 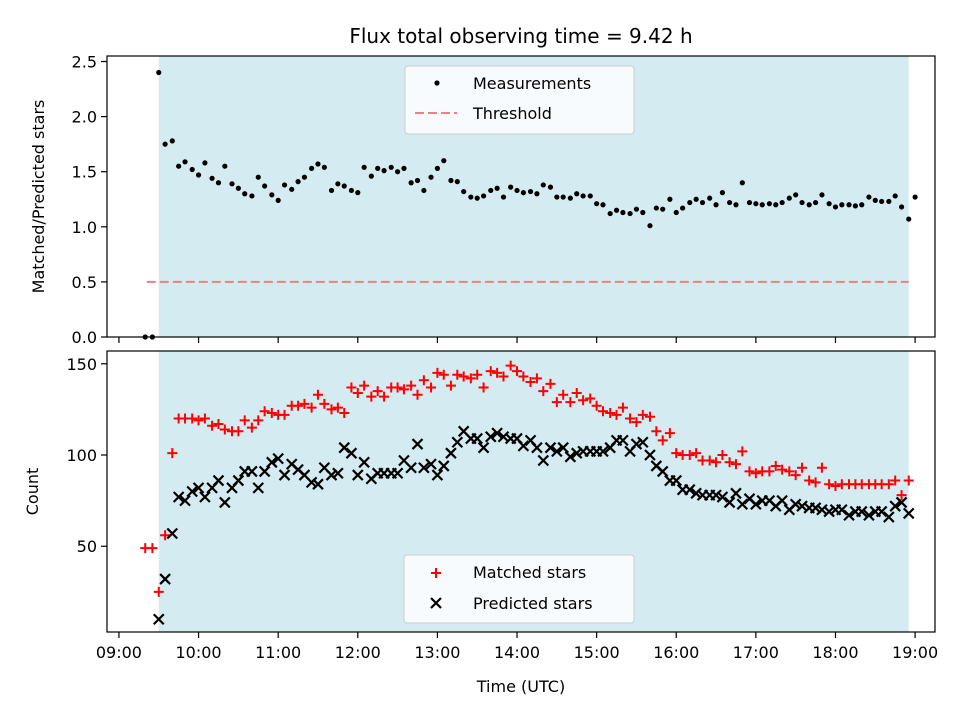 I want to click on legend-box, so click(x=519, y=589).